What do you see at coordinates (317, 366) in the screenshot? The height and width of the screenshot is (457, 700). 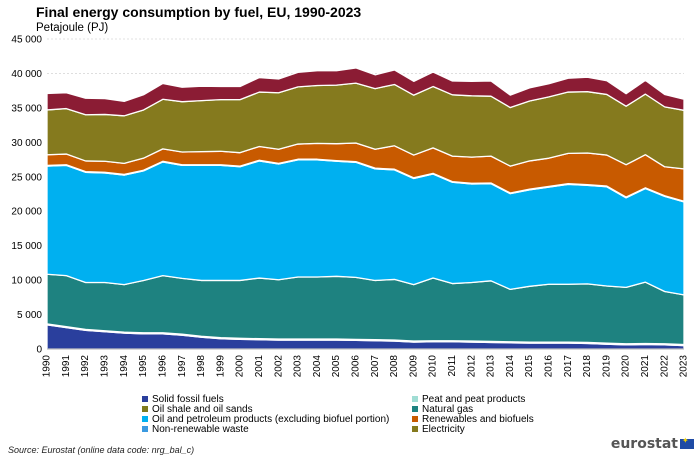 I see `x-tick-label: 2004` at bounding box center [317, 366].